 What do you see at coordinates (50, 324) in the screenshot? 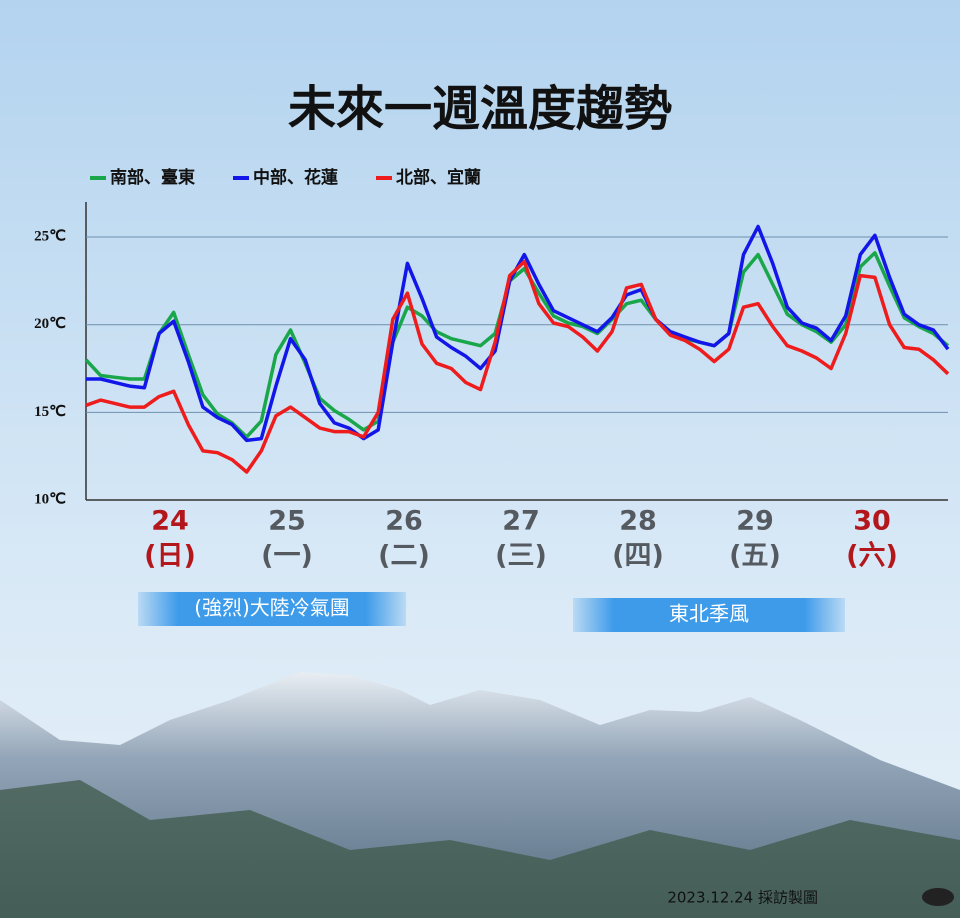
I see `y-tick-label: 20℃` at bounding box center [50, 324].